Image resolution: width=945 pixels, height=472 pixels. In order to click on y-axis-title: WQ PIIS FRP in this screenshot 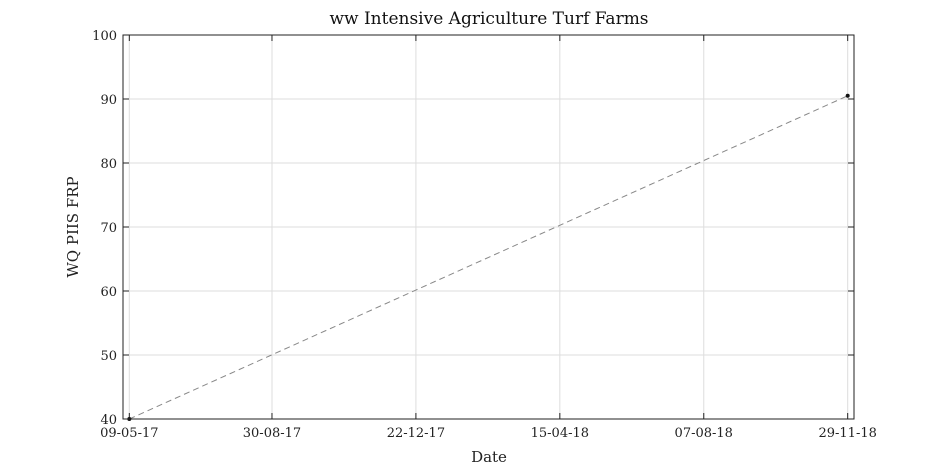, I will do `click(73, 226)`.